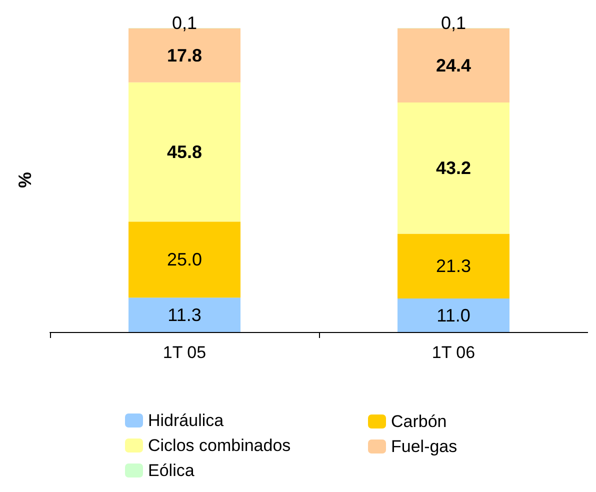 The height and width of the screenshot is (492, 596). I want to click on x-tick-label: 1T 05, so click(184, 352).